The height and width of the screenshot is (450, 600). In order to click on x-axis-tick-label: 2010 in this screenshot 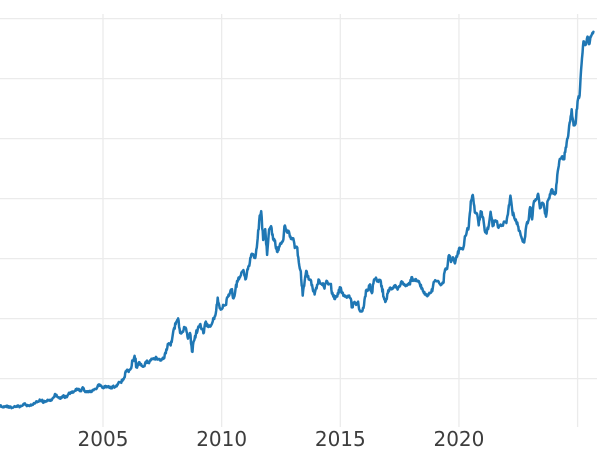, I will do `click(221, 438)`.